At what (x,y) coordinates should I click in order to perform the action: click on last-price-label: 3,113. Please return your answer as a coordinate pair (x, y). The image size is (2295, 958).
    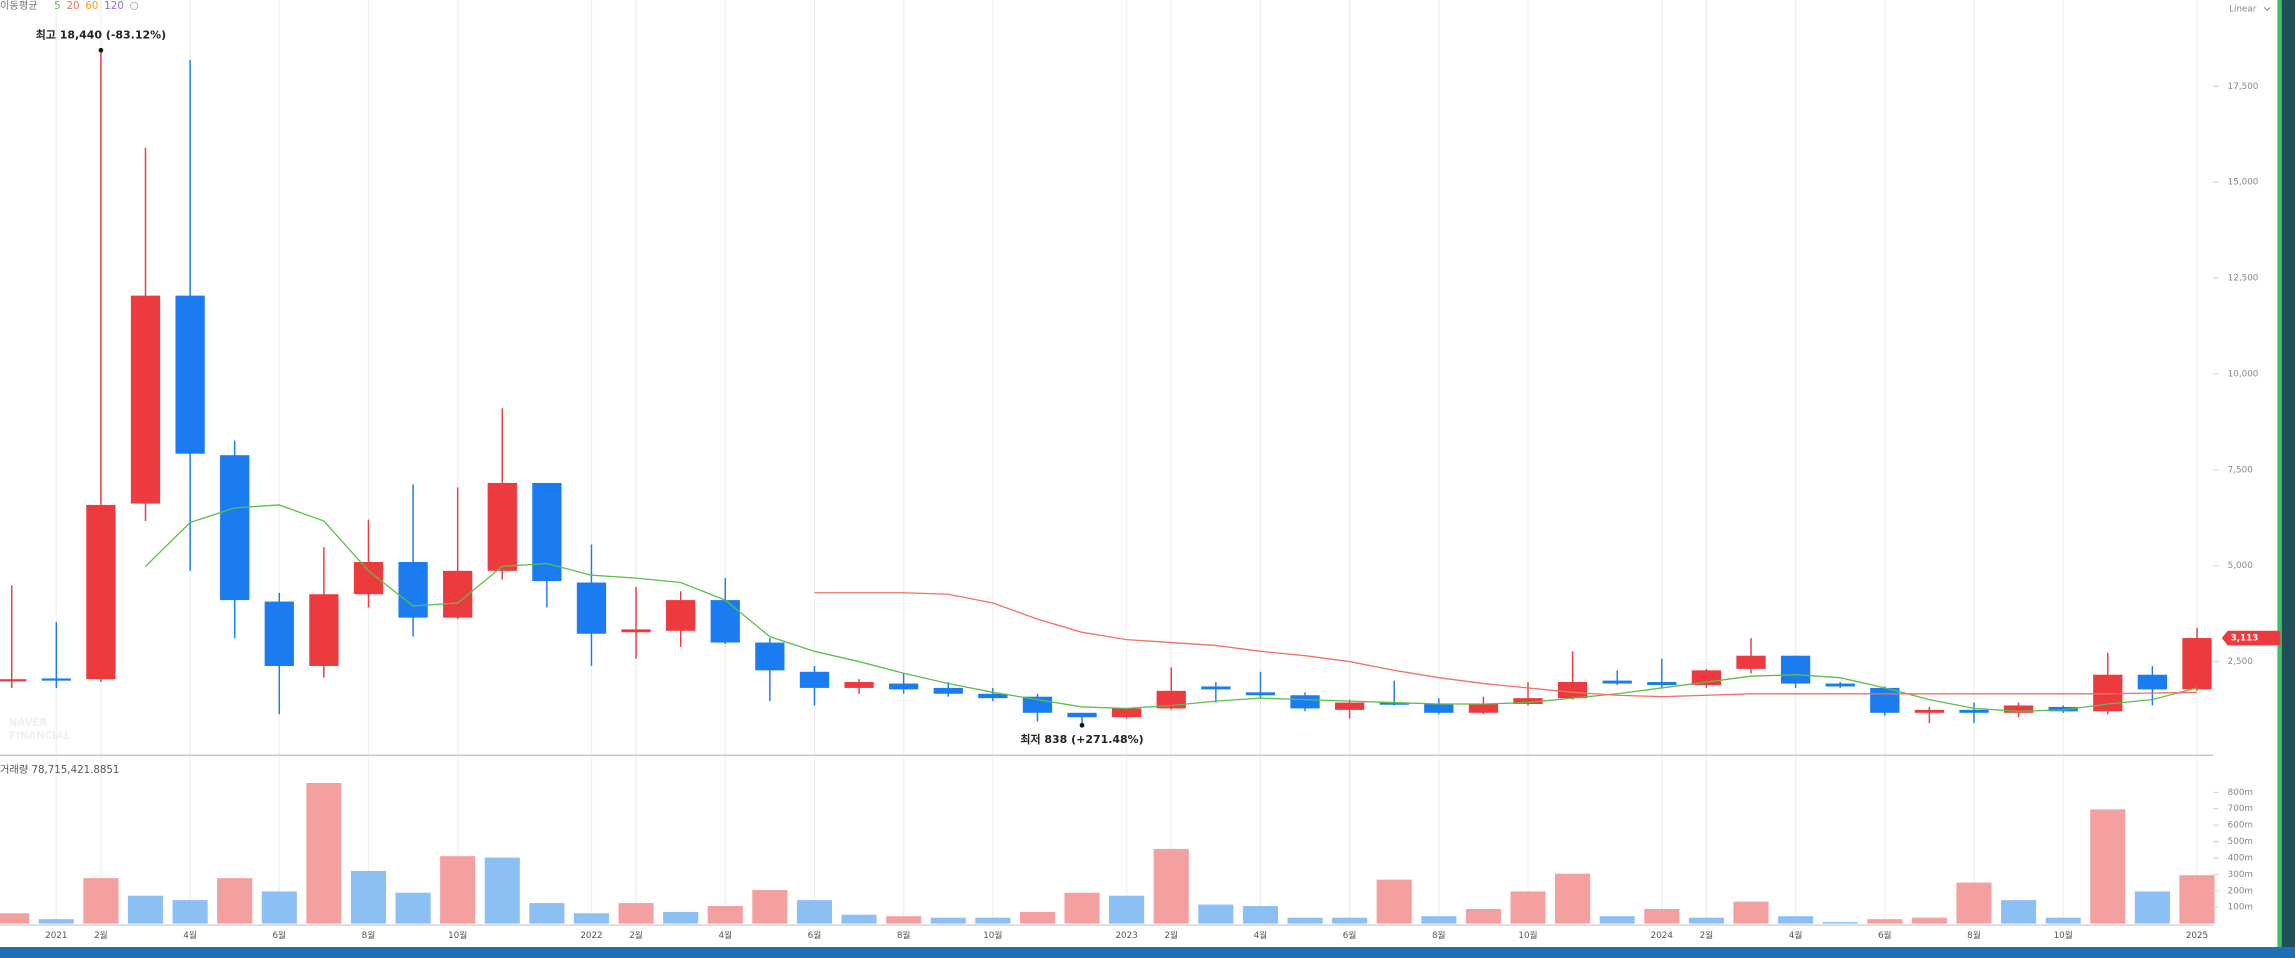
    Looking at the image, I should click on (2245, 639).